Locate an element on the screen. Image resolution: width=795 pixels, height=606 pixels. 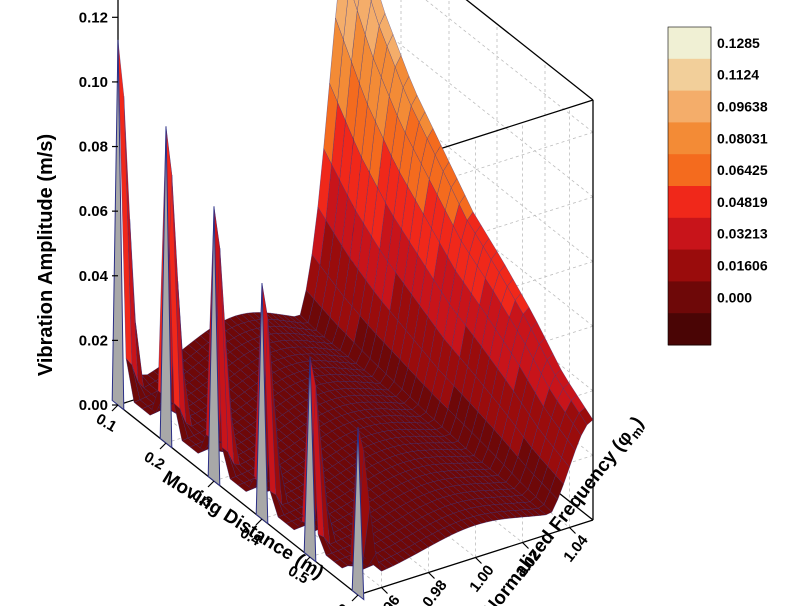
z-tick-label: 0.12 is located at coordinates (93, 17).